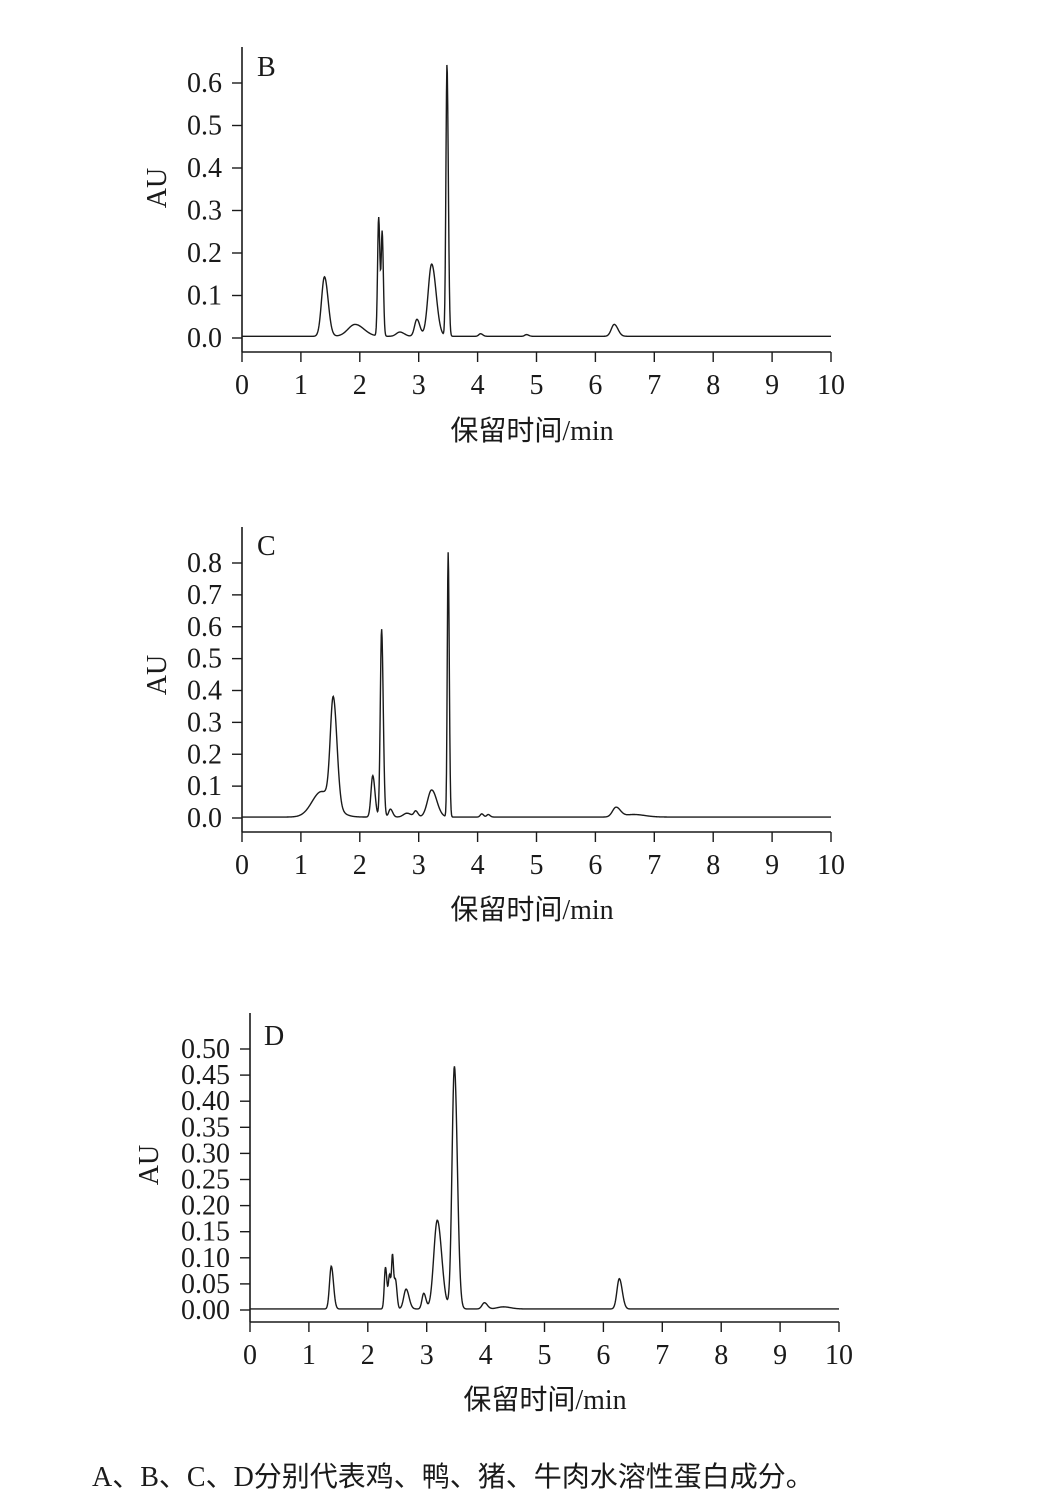 This screenshot has width=1043, height=1505. What do you see at coordinates (713, 385) in the screenshot?
I see `x-tick-label-b: 8` at bounding box center [713, 385].